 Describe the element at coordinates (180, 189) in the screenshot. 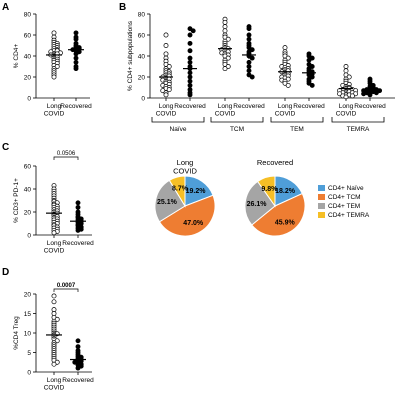

I see `pie-long-covid-slice-label: 8.7%` at that location.